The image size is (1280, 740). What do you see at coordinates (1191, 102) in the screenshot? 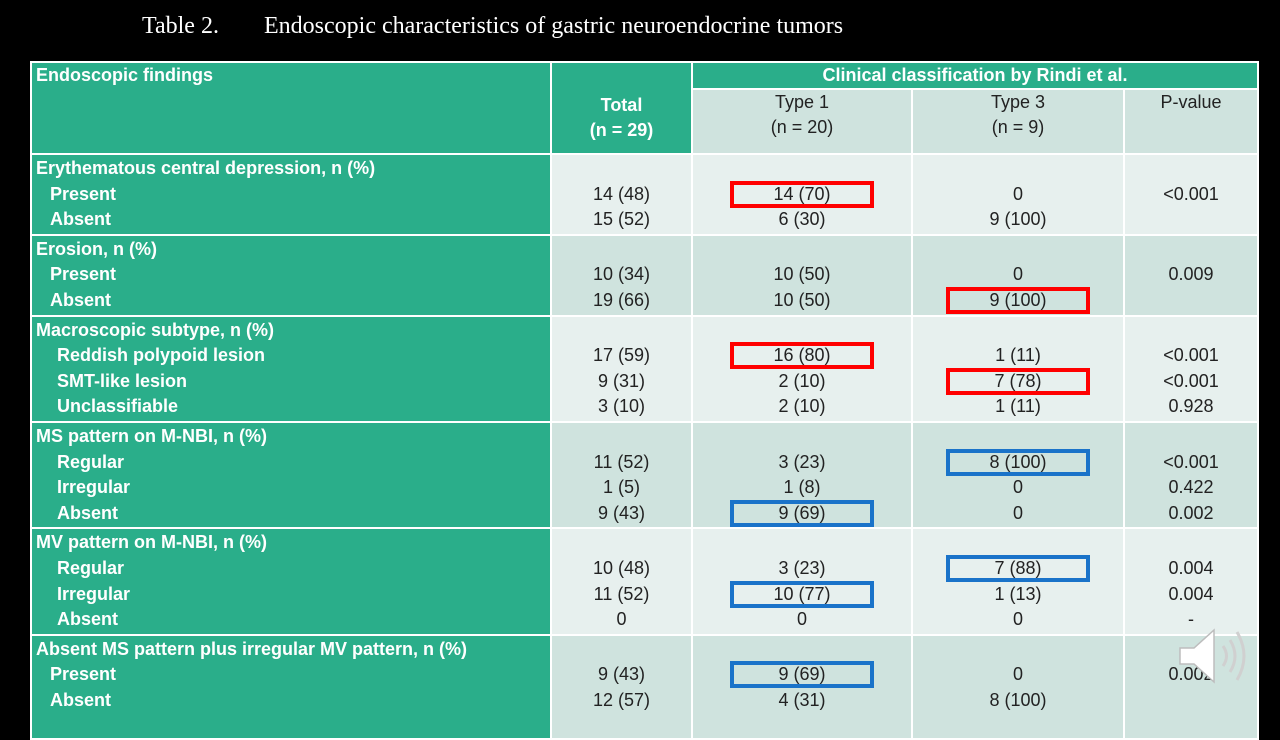
I see `header-pvalue-label: P-value` at bounding box center [1191, 102].